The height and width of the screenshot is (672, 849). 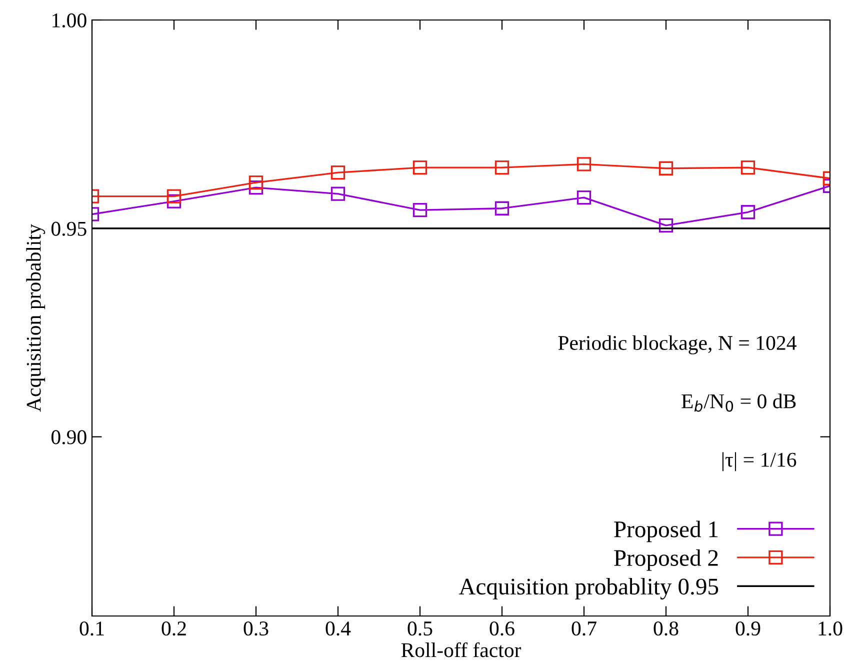 What do you see at coordinates (666, 560) in the screenshot?
I see `legend-label: Proposed 2` at bounding box center [666, 560].